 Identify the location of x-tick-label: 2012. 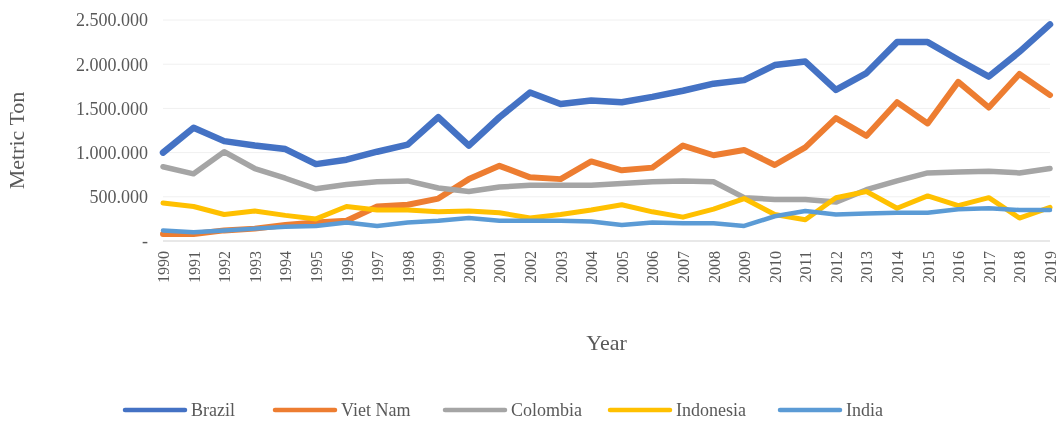
(836, 267).